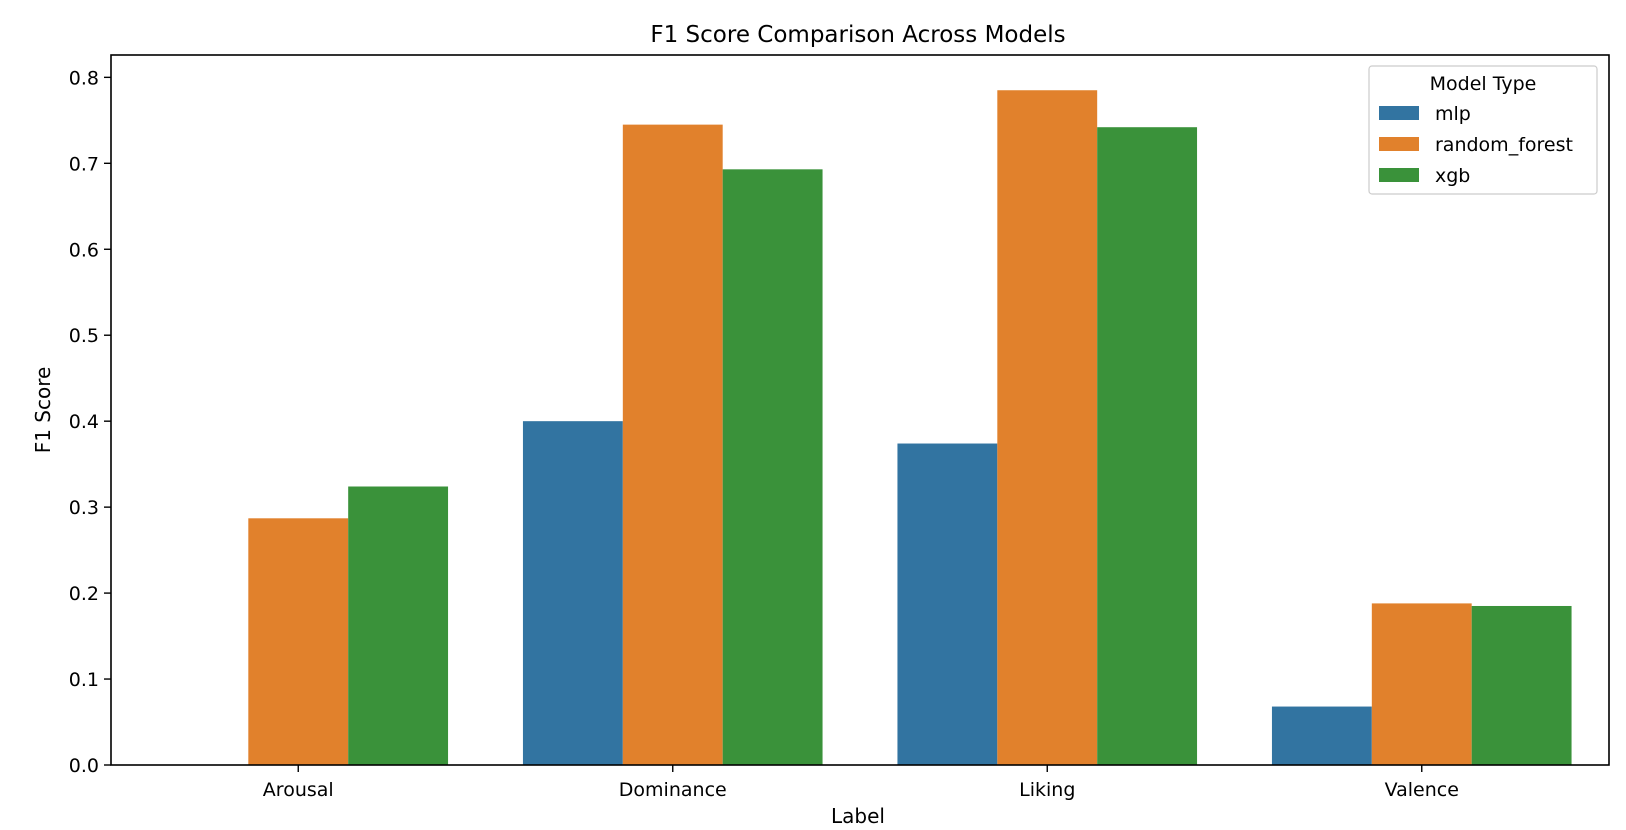 Image resolution: width=1626 pixels, height=830 pixels. Describe the element at coordinates (1521, 685) in the screenshot. I see `bar-xgb-valence` at that location.